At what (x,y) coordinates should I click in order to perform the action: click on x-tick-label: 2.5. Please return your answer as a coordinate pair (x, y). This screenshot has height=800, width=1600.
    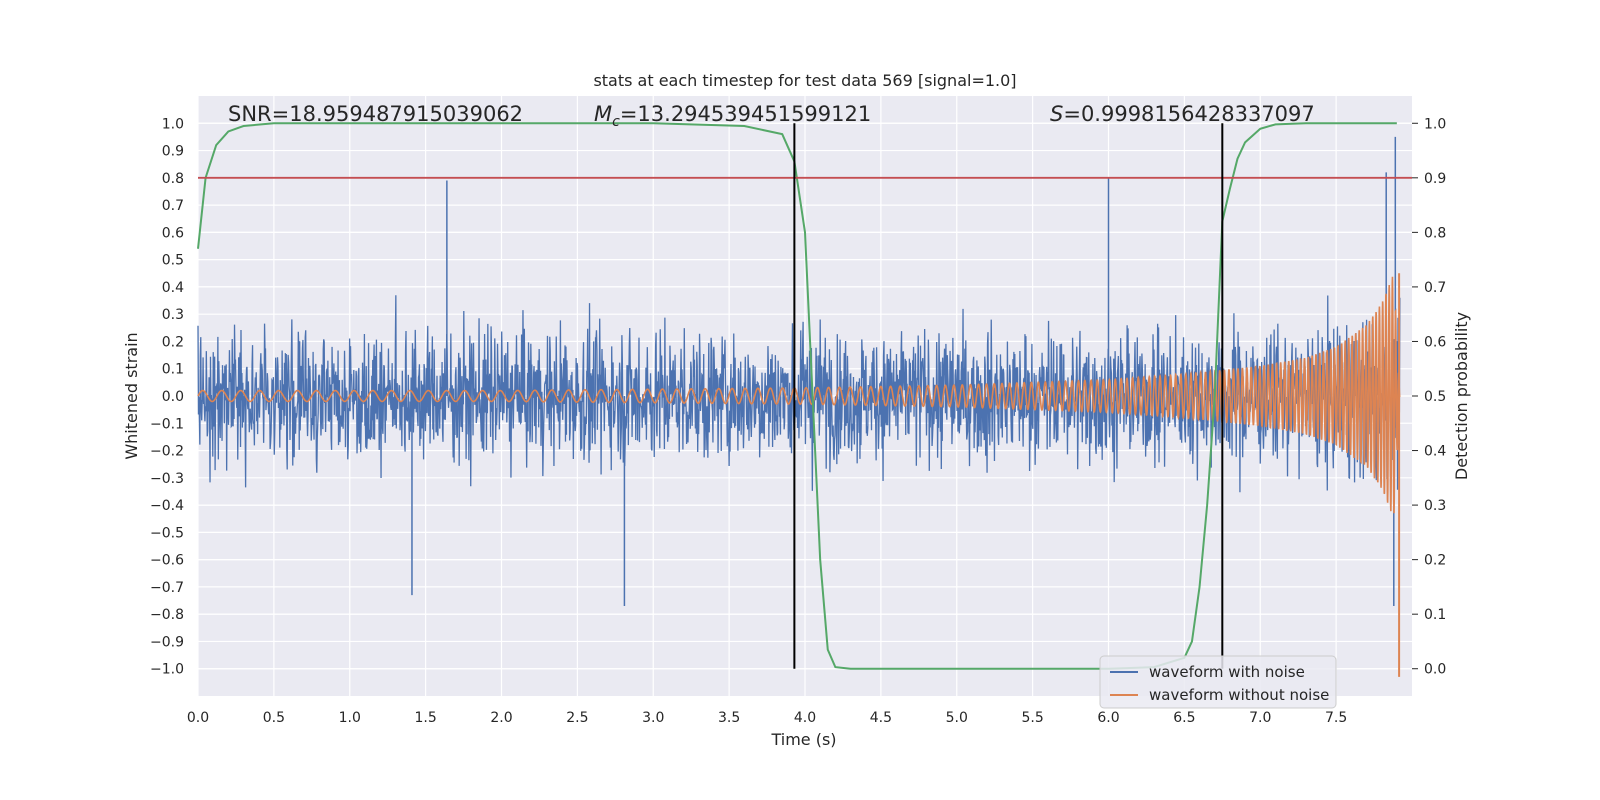
    Looking at the image, I should click on (577, 718).